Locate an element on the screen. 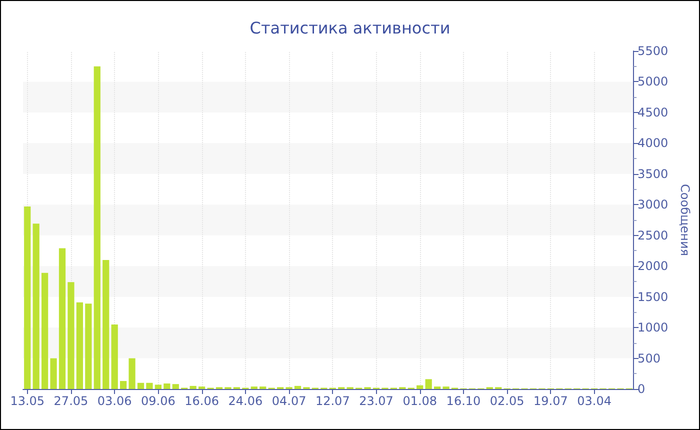  y-tick-label: 3500 is located at coordinates (653, 173).